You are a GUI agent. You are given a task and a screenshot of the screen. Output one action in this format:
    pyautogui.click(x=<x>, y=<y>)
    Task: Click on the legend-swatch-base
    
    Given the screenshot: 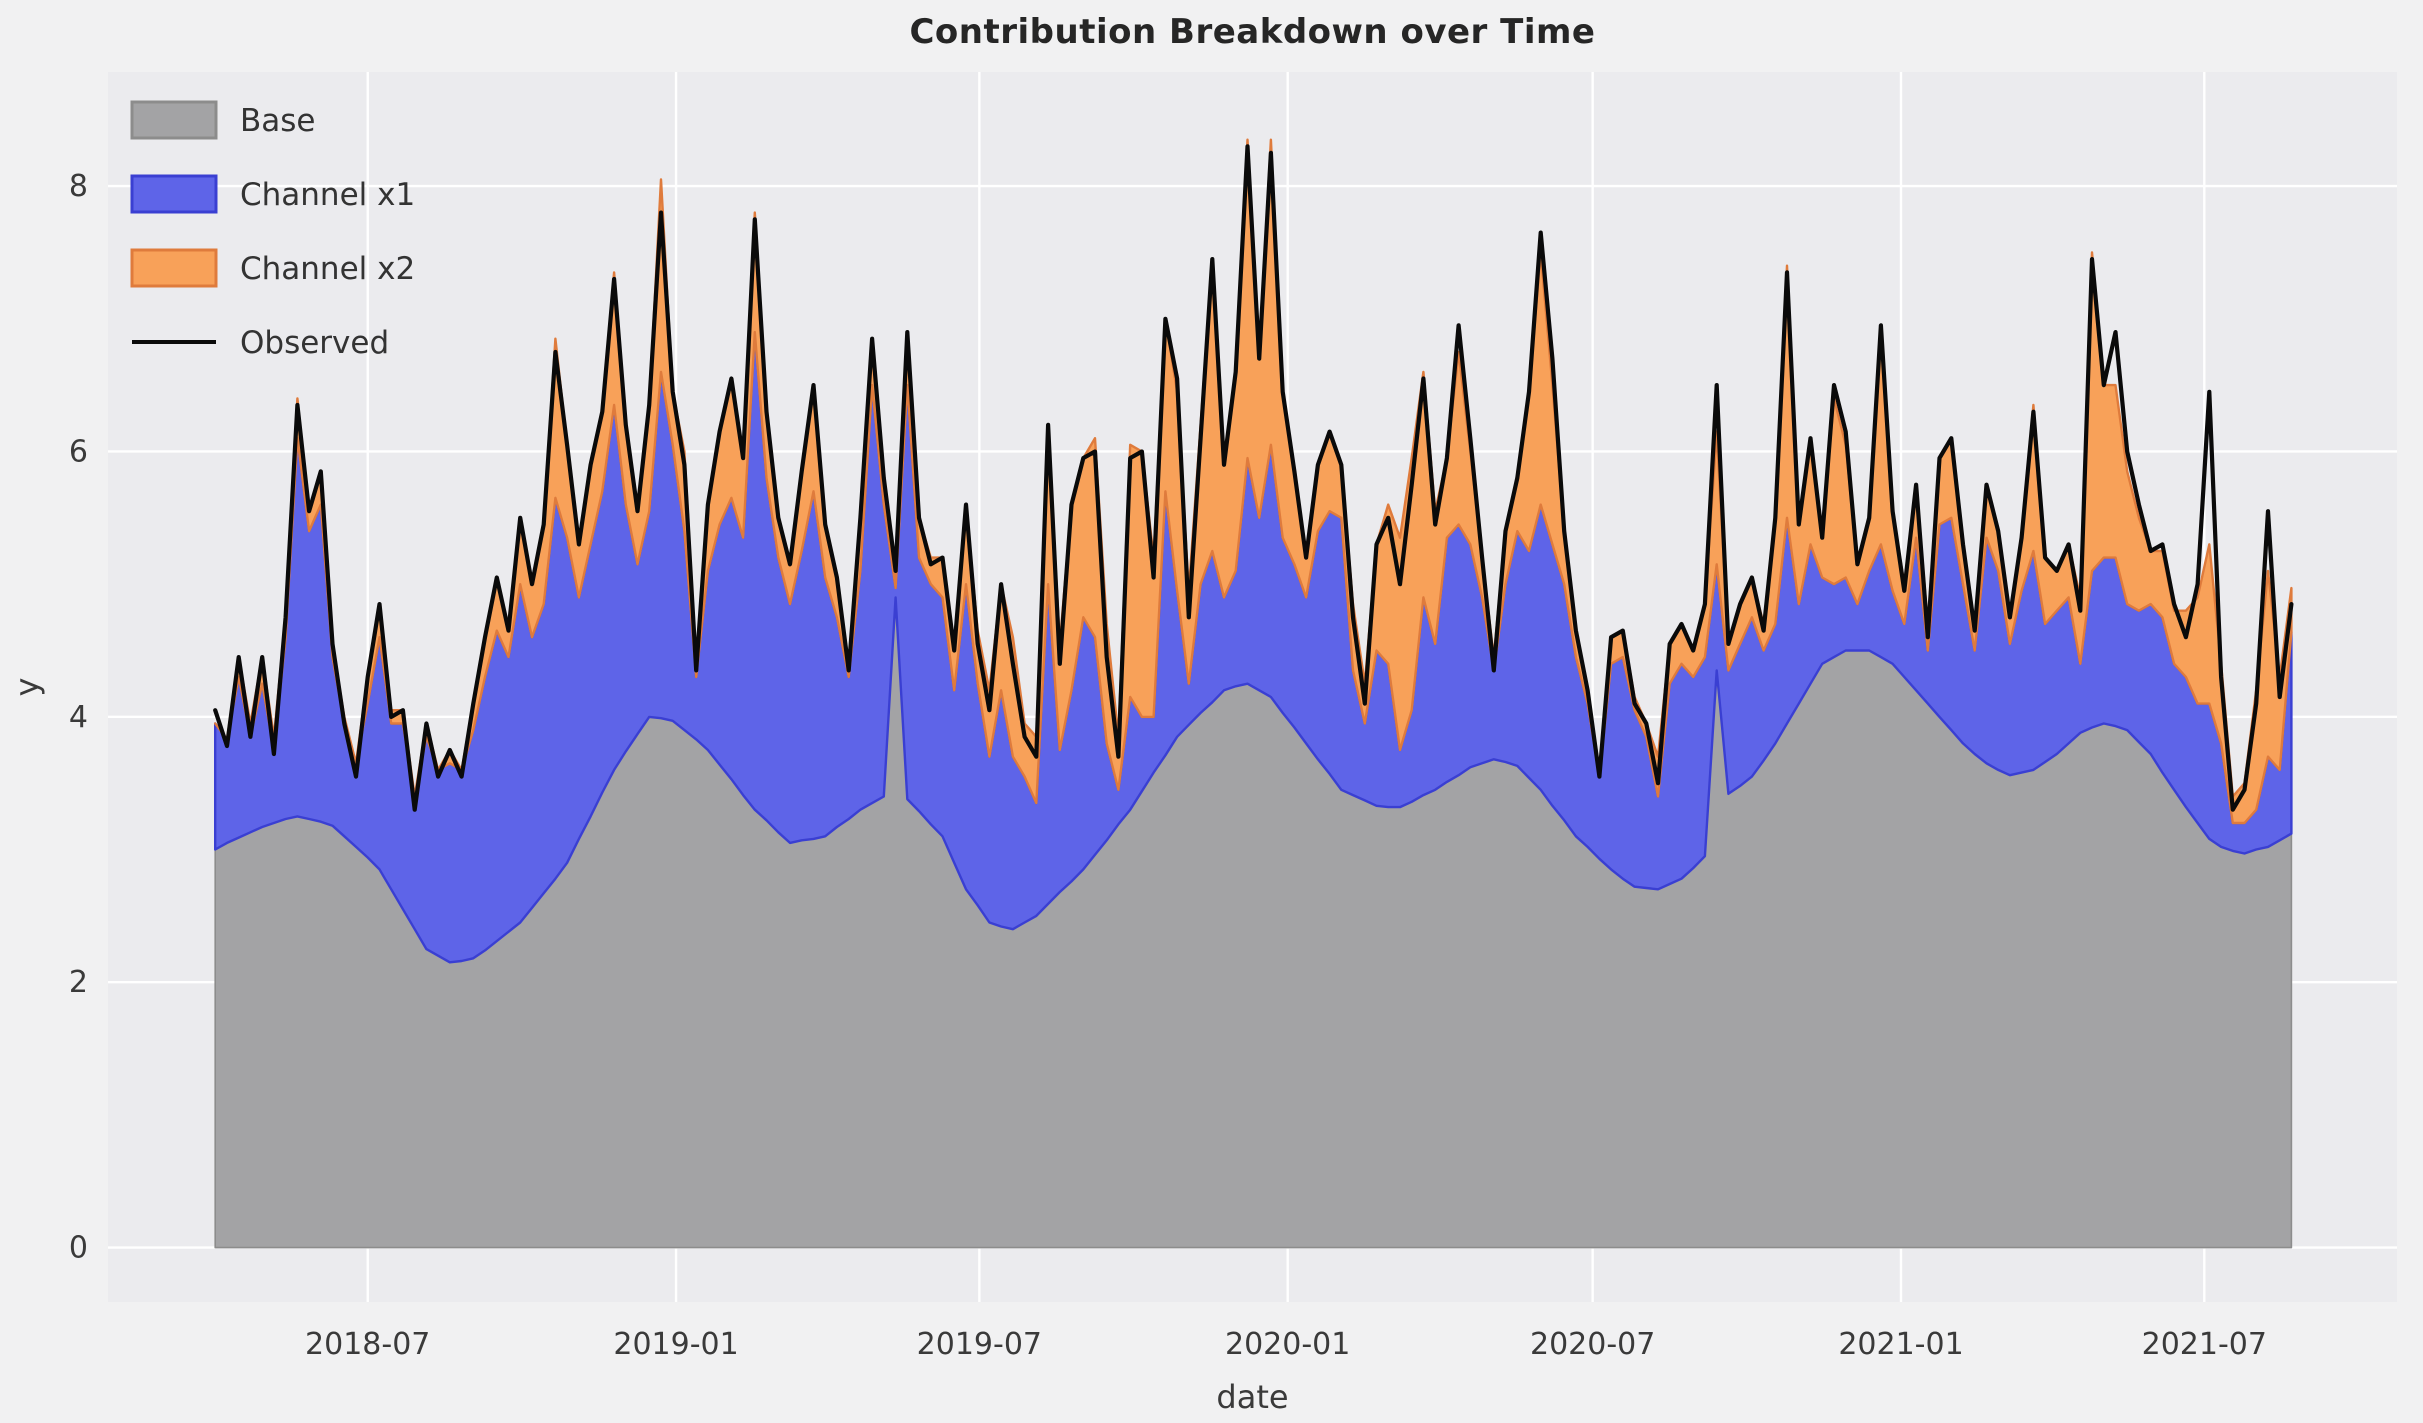 What is the action you would take?
    pyautogui.click(x=174, y=120)
    